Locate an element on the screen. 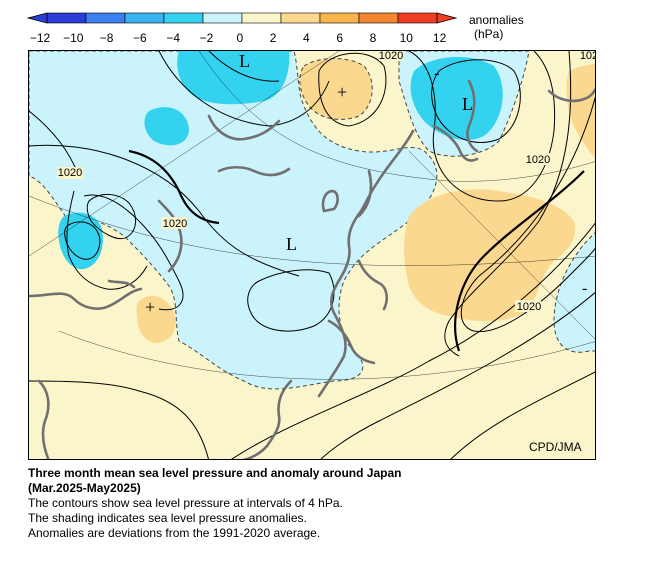 The image size is (650, 570). positive-anomaly-region-north is located at coordinates (336, 89).